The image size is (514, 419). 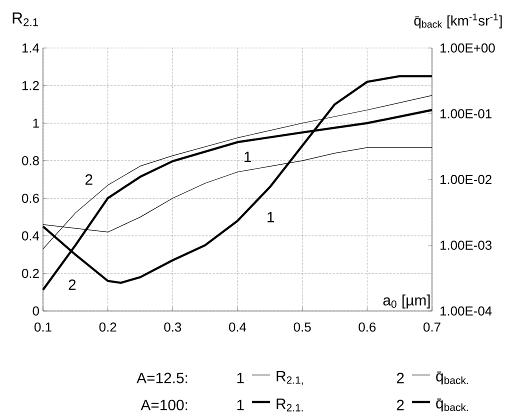 I want to click on x-tick-label: 0.2, so click(x=107, y=327).